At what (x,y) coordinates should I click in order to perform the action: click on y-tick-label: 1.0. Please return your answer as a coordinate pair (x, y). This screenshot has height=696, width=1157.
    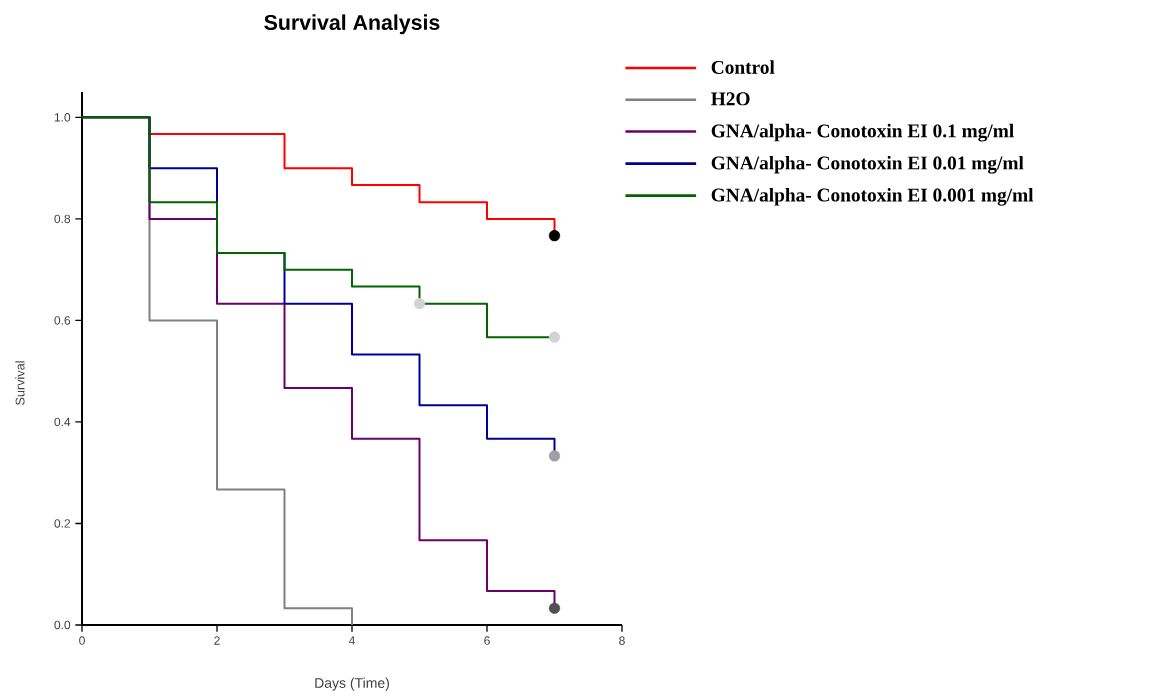
    Looking at the image, I should click on (62, 117).